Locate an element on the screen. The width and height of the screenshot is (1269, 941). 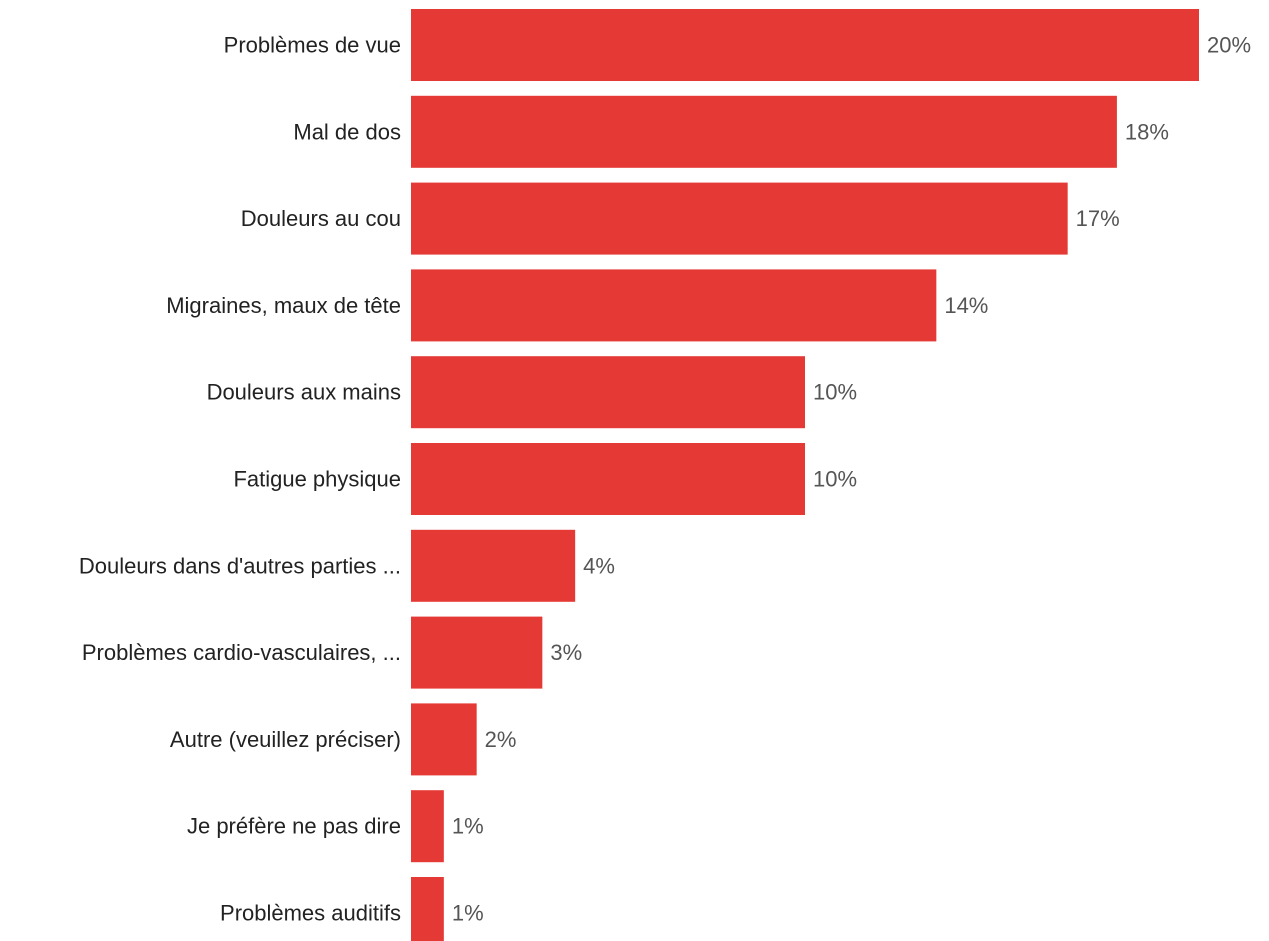
category-label: Problèmes de vue is located at coordinates (312, 45).